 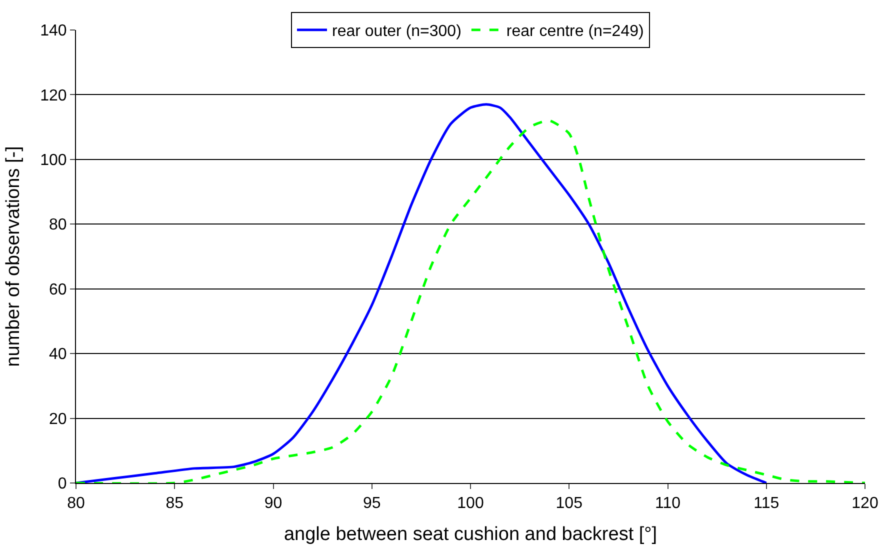 I want to click on x-tick-label: 95, so click(x=371, y=503).